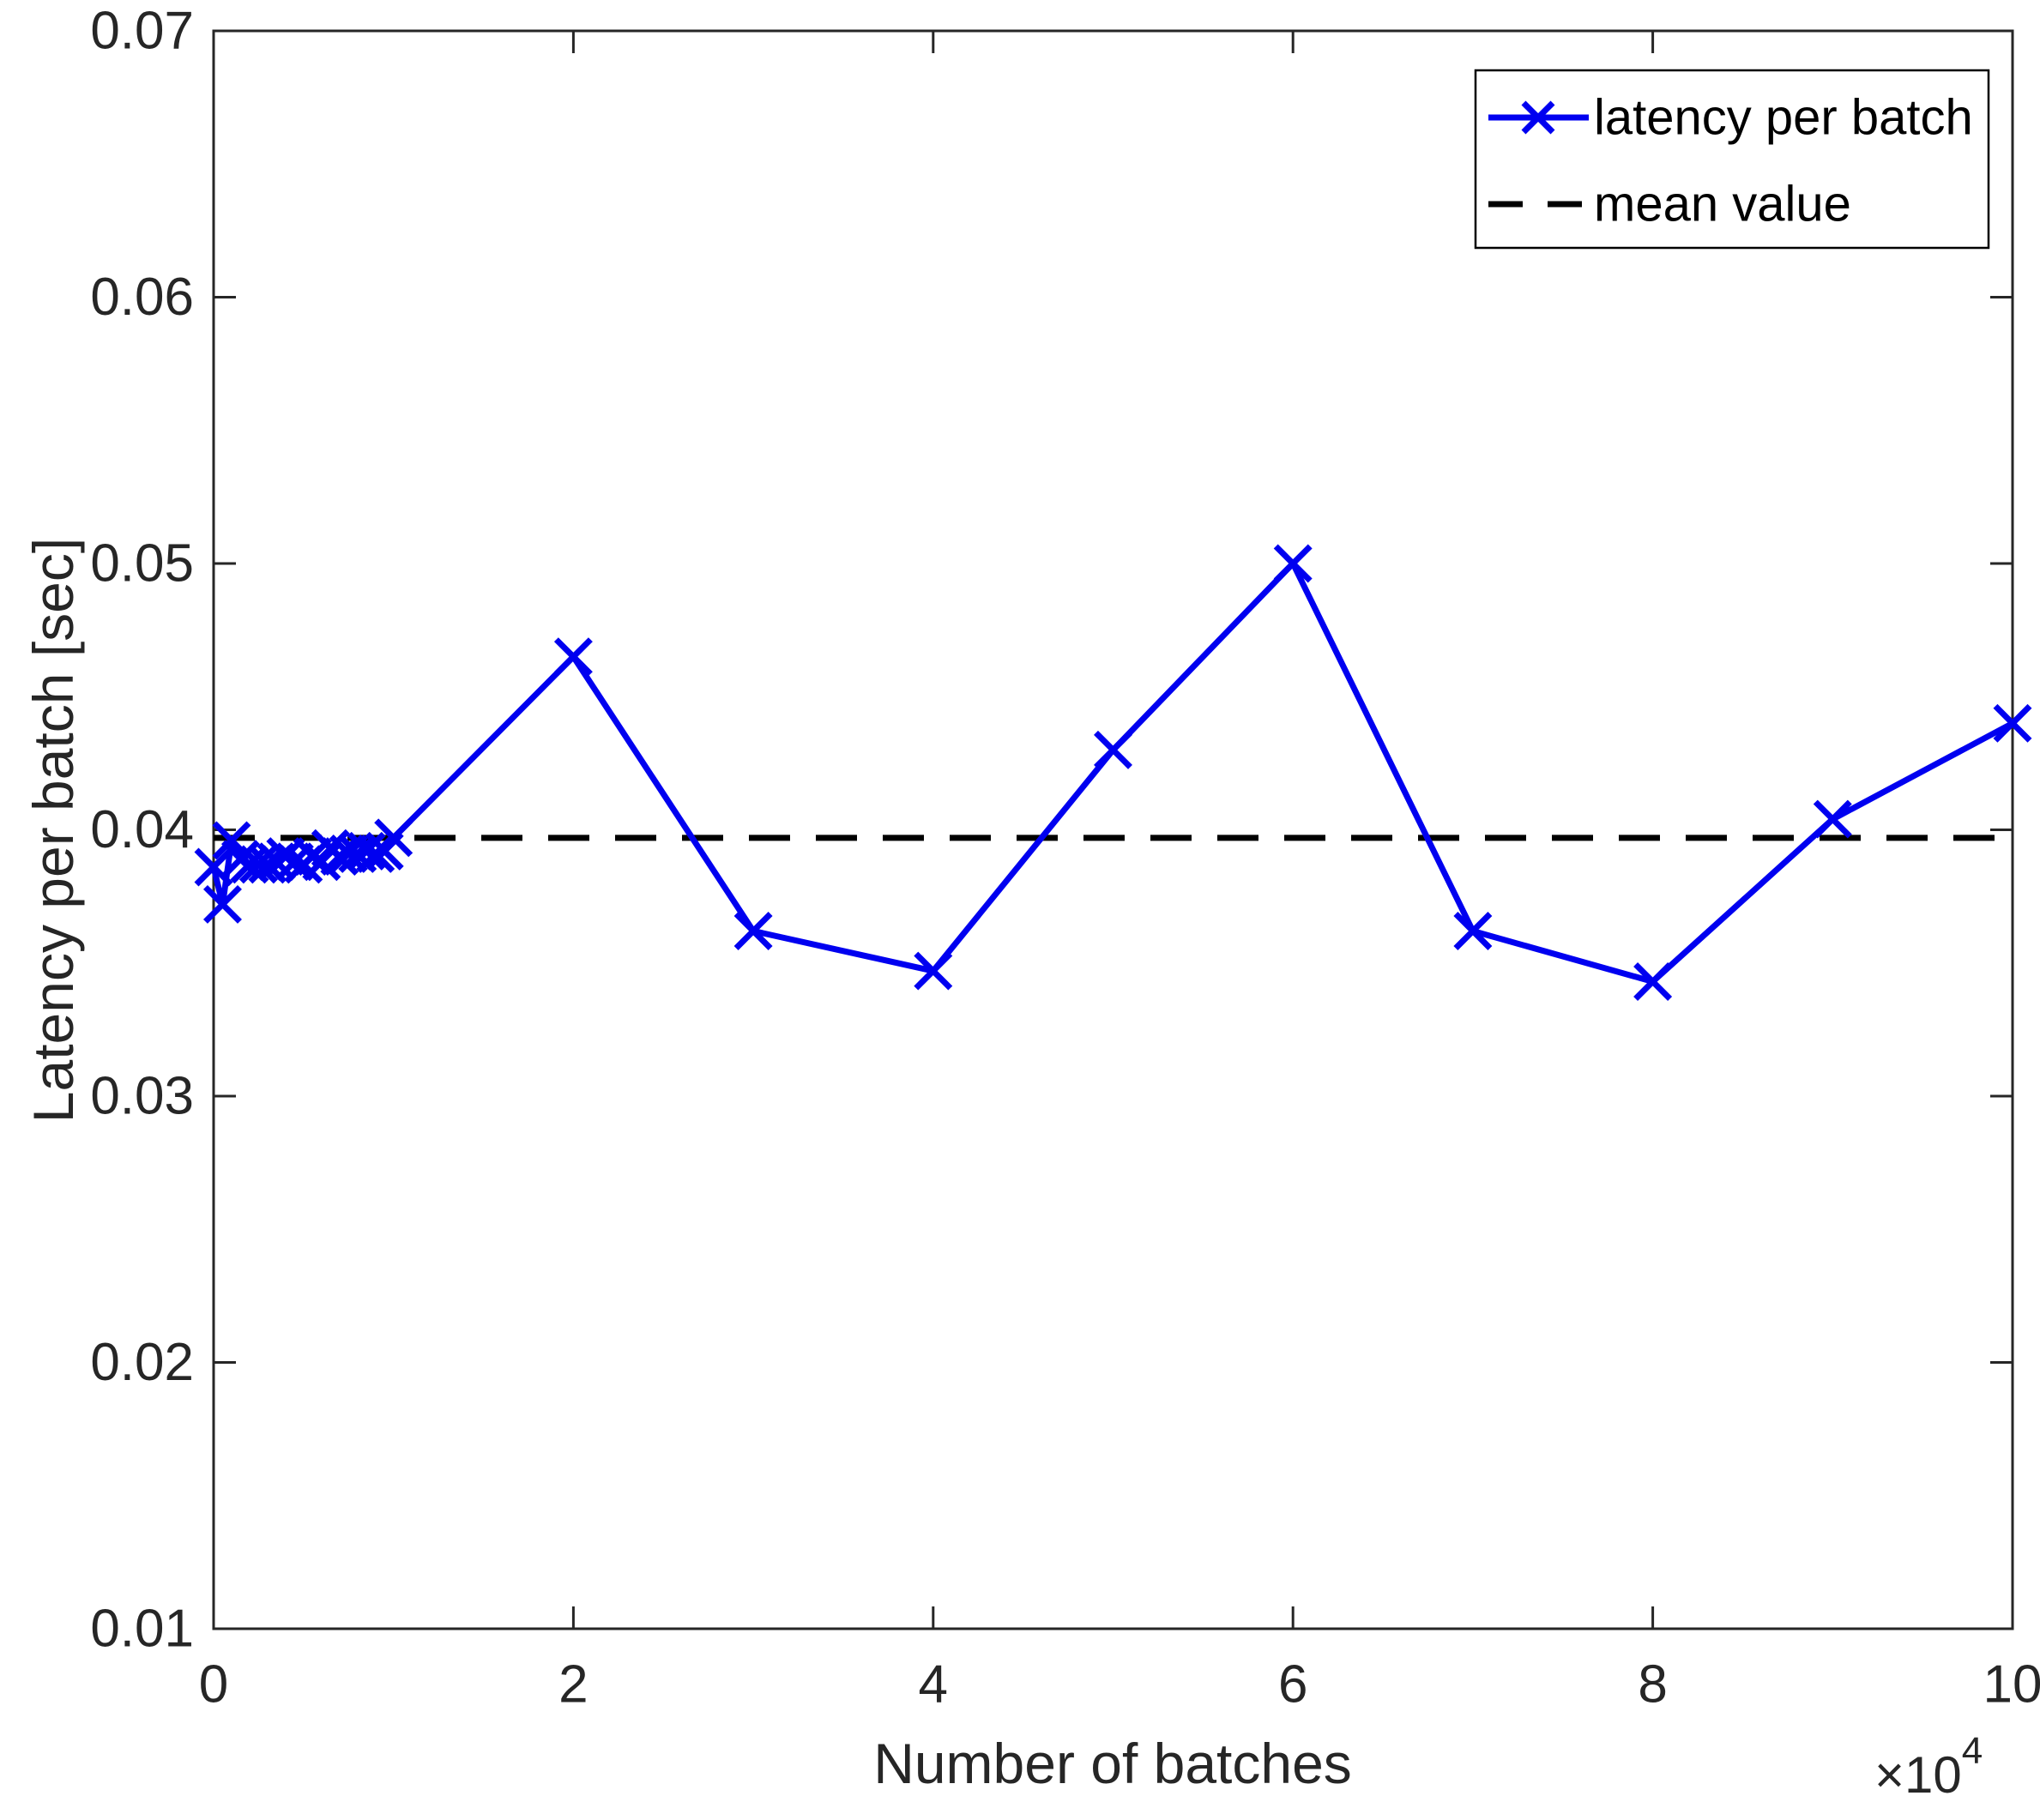 The height and width of the screenshot is (1820, 2040). What do you see at coordinates (933, 1685) in the screenshot?
I see `x-tick-label: 4` at bounding box center [933, 1685].